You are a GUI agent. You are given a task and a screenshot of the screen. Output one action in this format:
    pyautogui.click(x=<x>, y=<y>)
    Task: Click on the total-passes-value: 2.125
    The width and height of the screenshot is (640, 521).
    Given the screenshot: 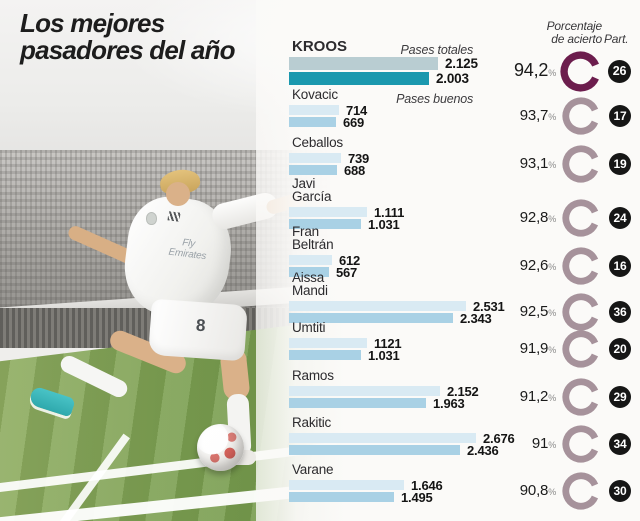 What is the action you would take?
    pyautogui.click(x=461, y=63)
    